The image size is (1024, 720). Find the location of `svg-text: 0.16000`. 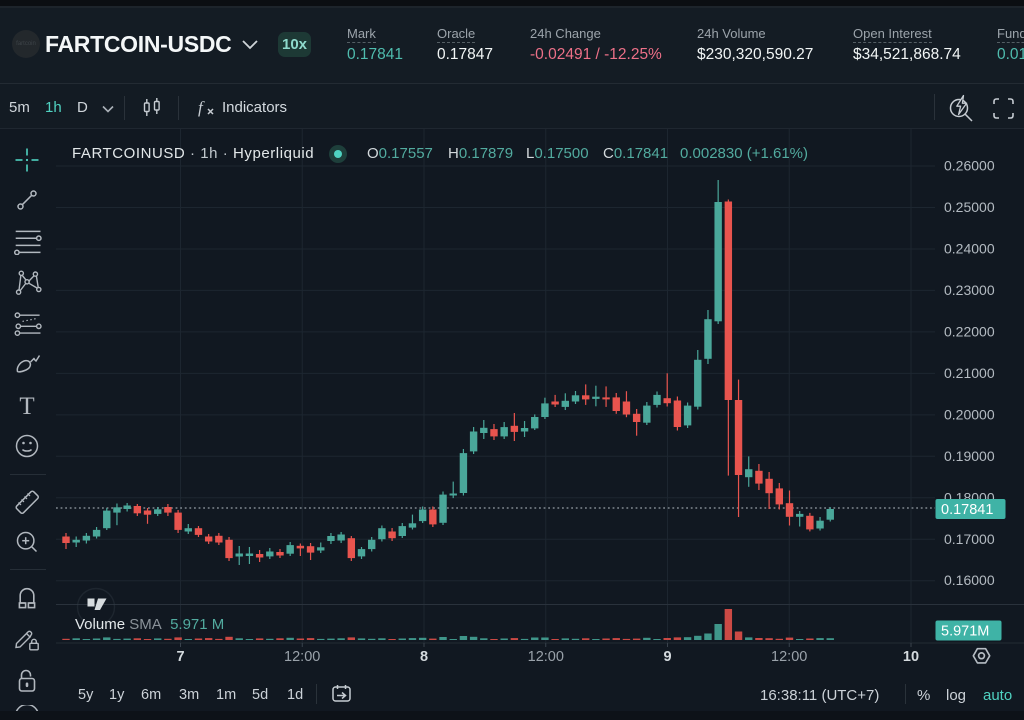

svg-text: 0.16000 is located at coordinates (969, 580).